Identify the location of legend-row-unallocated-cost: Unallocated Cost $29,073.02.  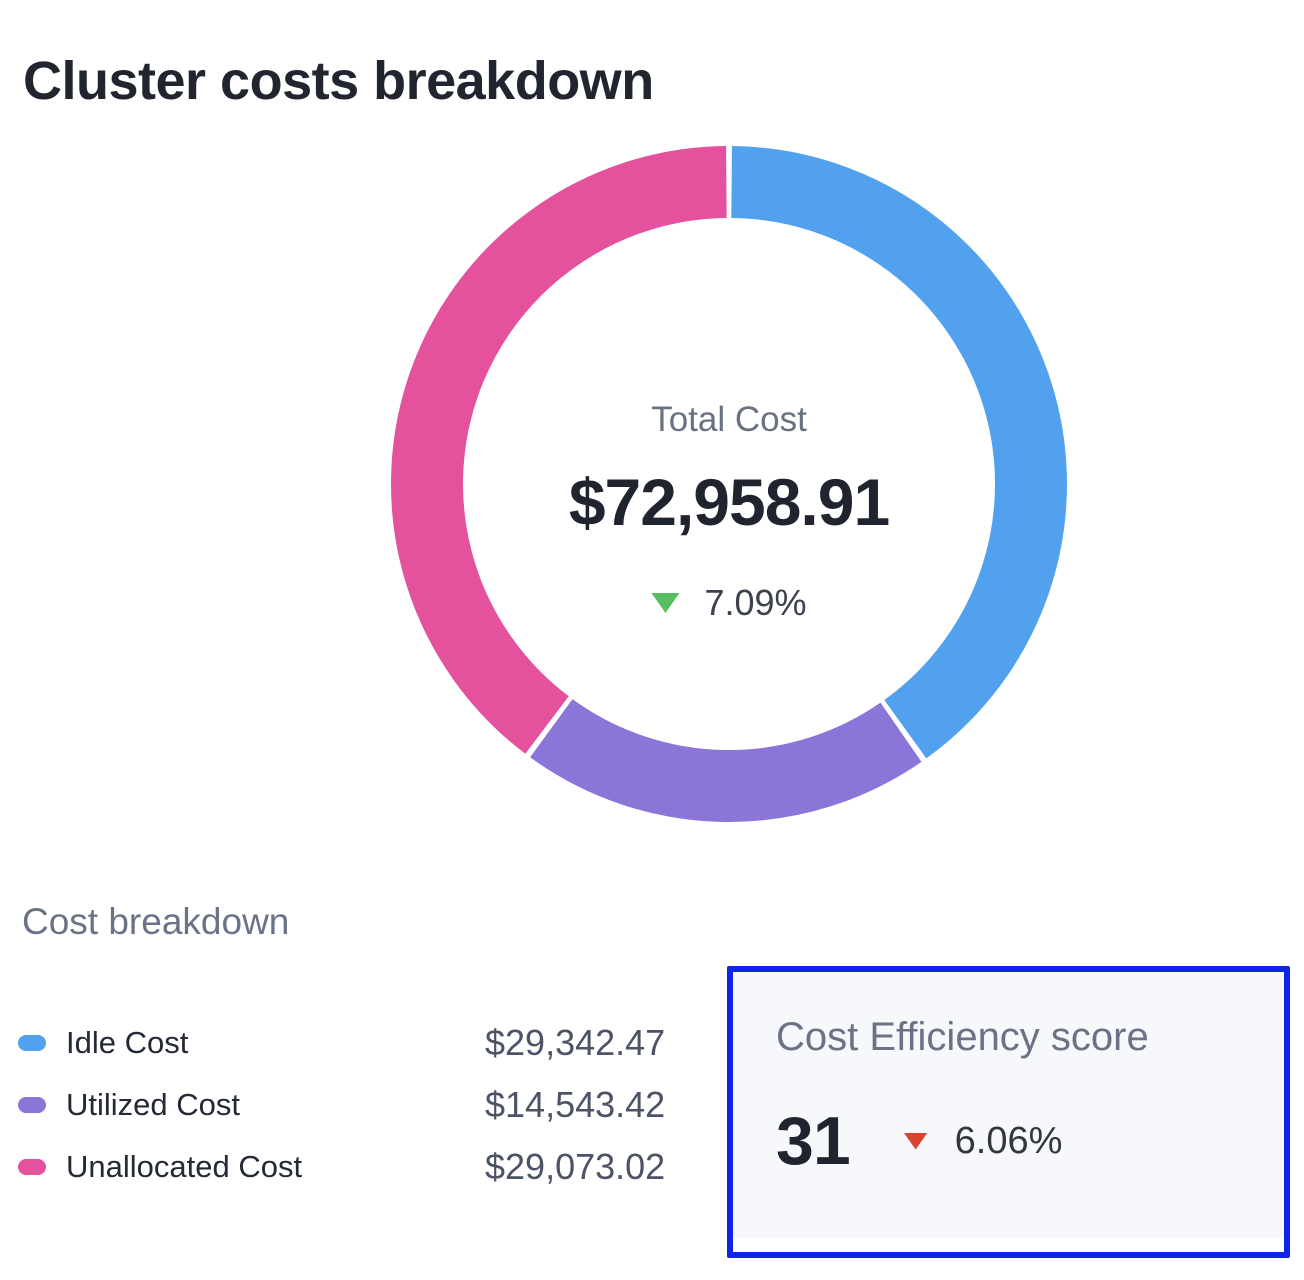
(354, 1167).